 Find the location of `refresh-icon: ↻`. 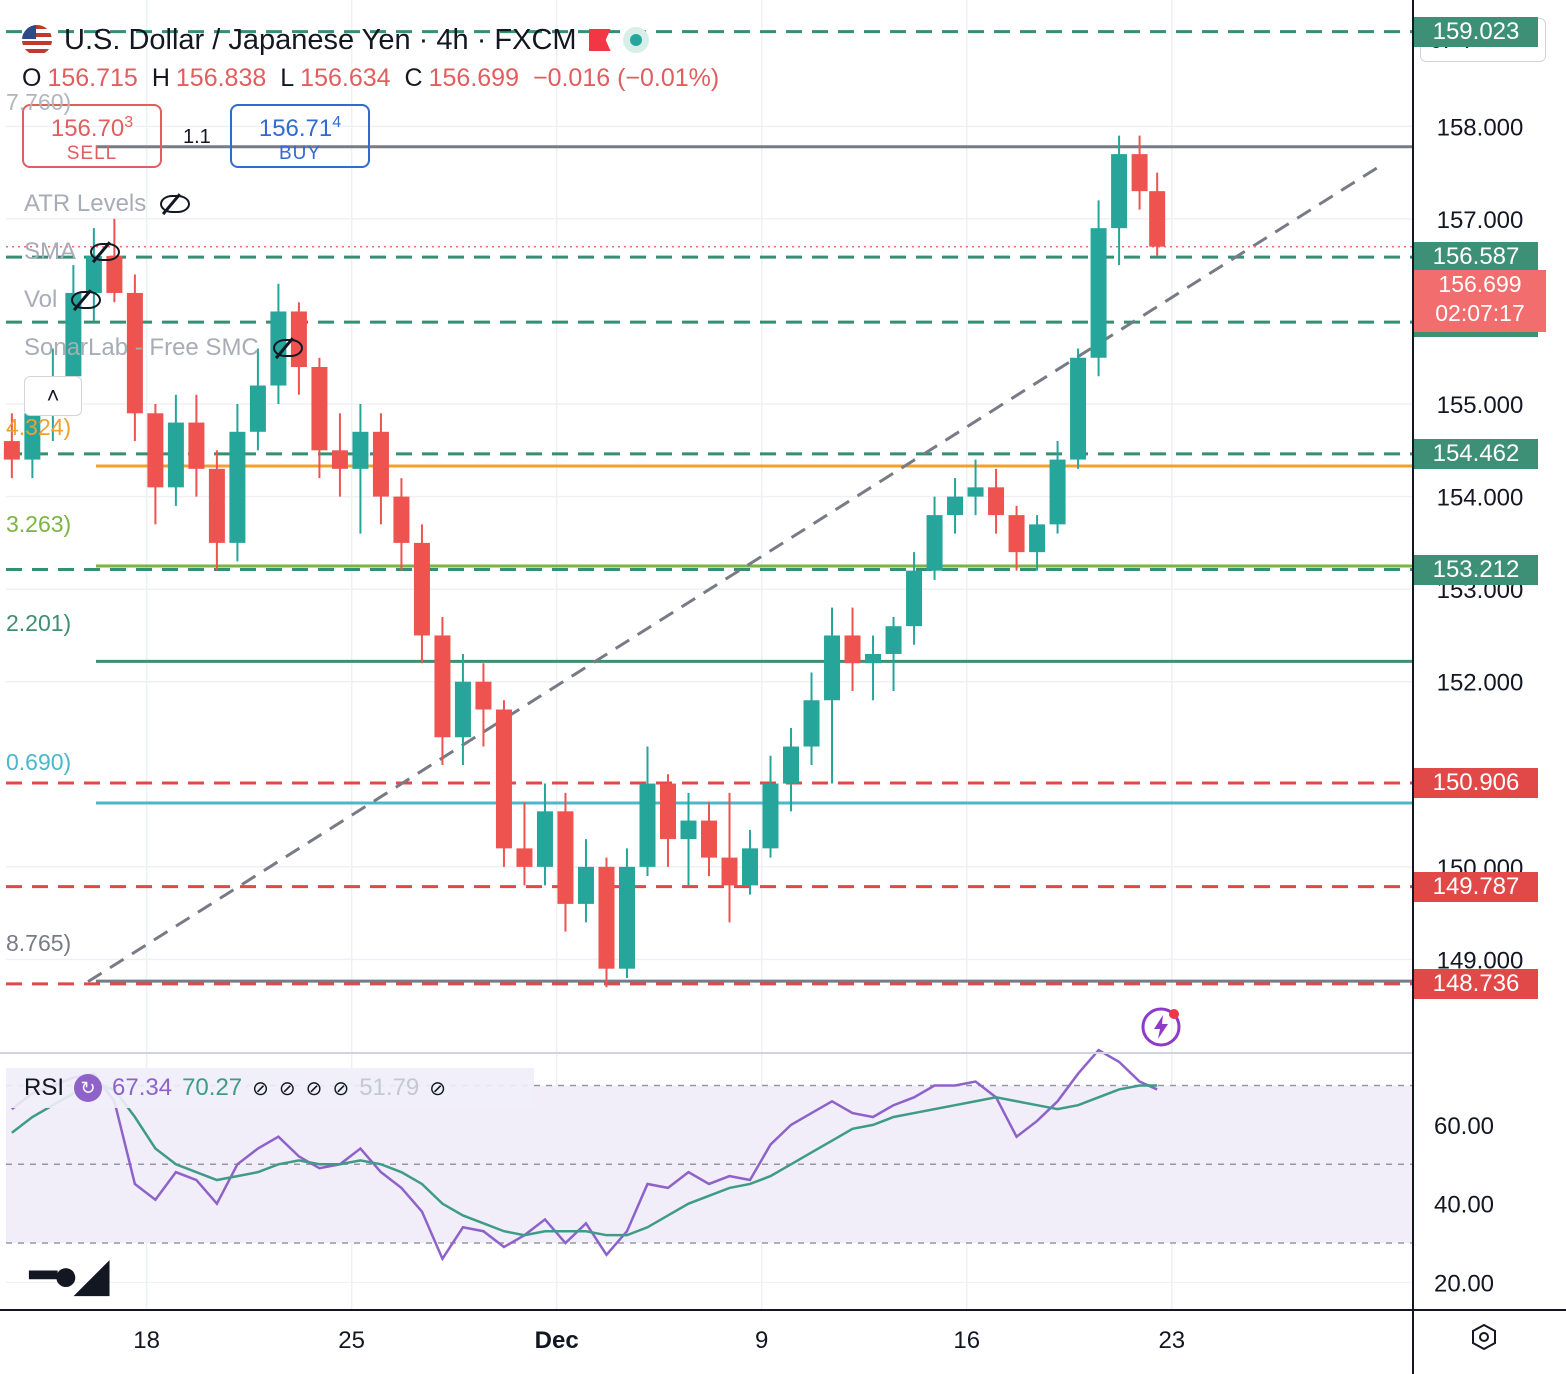

refresh-icon: ↻ is located at coordinates (88, 1088).